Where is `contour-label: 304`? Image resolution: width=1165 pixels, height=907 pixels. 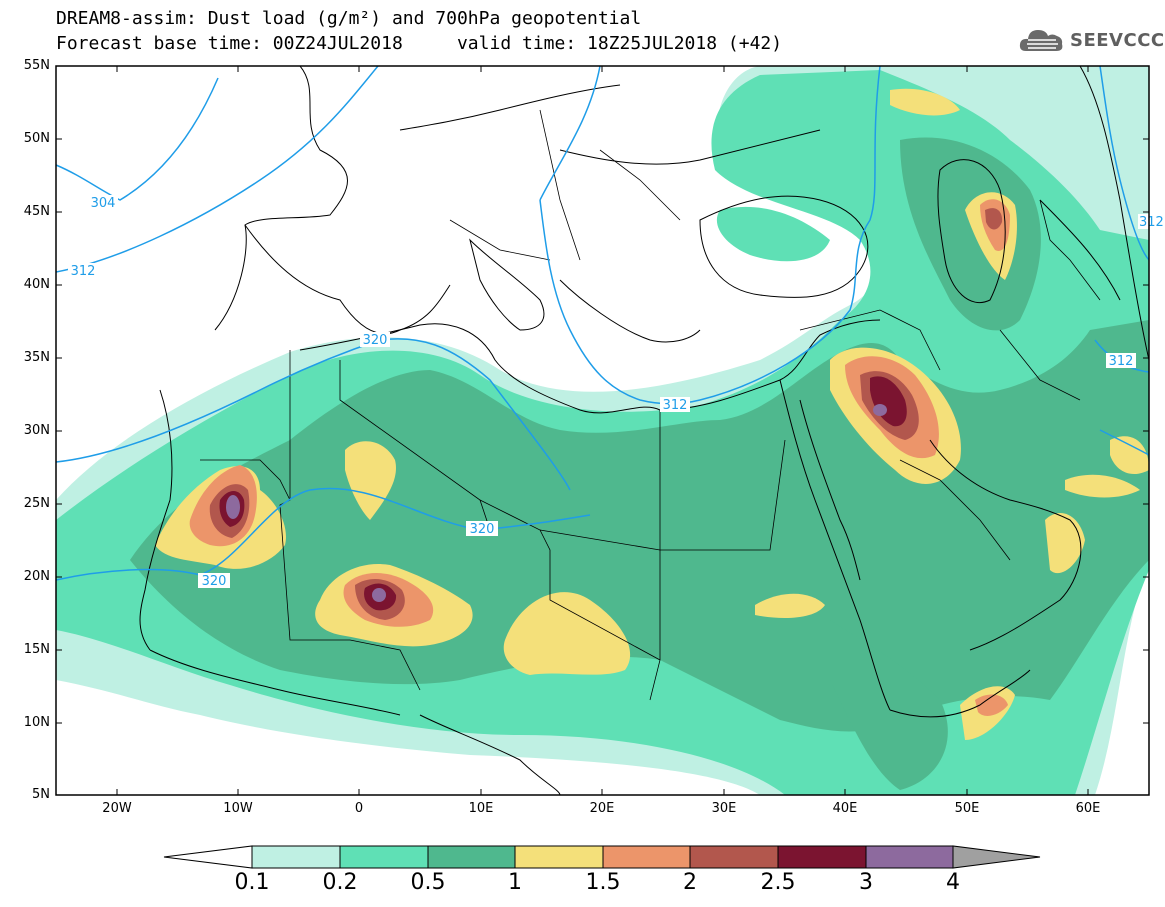 contour-label: 304 is located at coordinates (103, 203).